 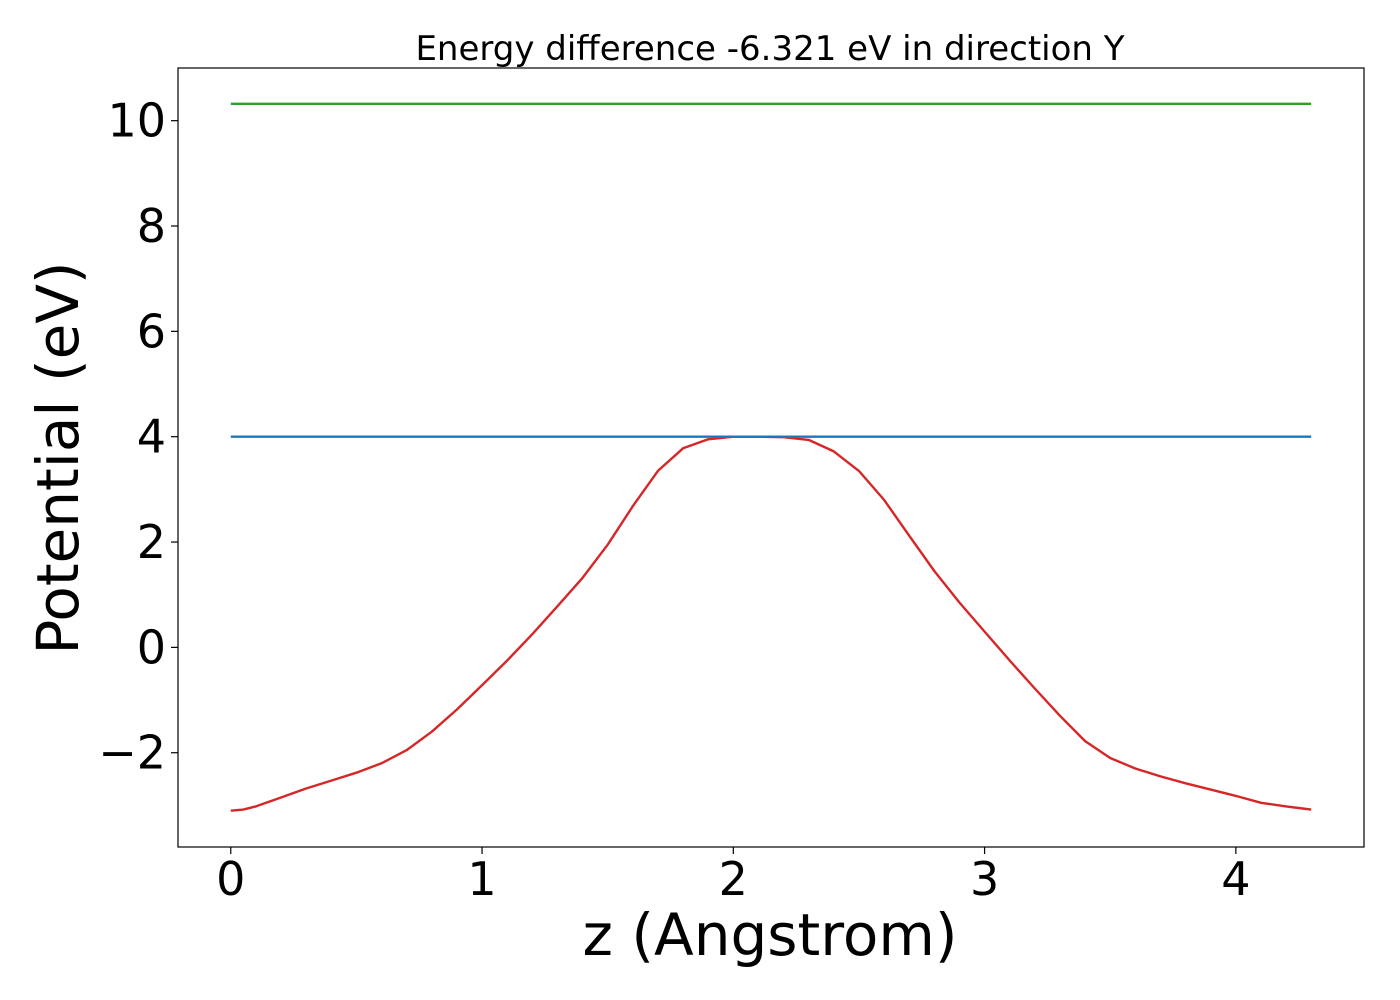 What do you see at coordinates (151, 647) in the screenshot?
I see `y-tick-label: 0` at bounding box center [151, 647].